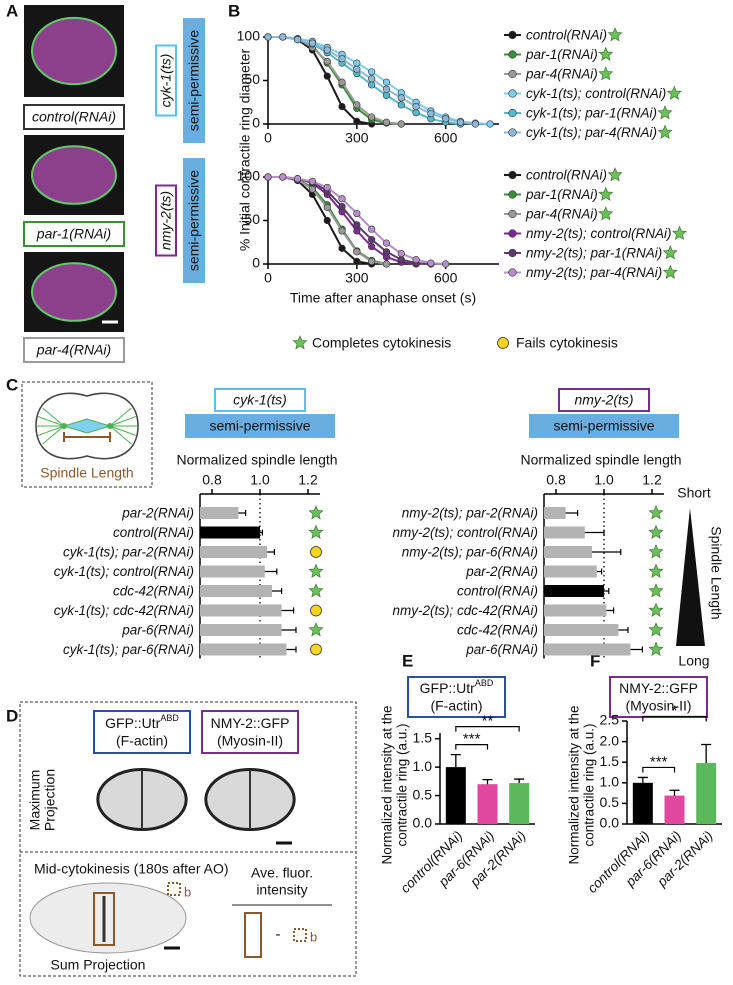  Describe the element at coordinates (465, 532) in the screenshot. I see `category-label: nmy-2(ts); control(RNAi)` at that location.